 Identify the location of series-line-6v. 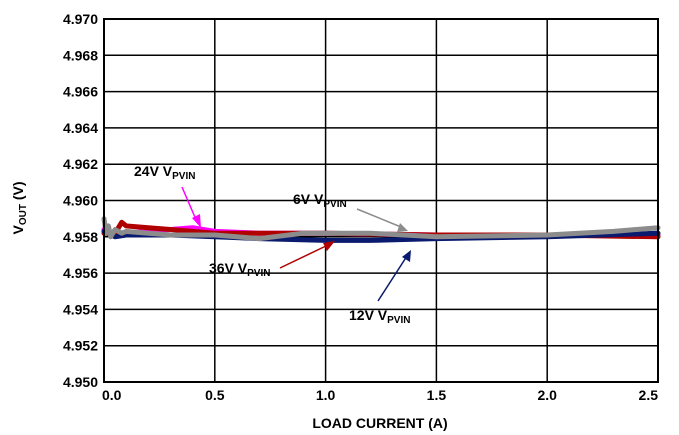
(381, 229).